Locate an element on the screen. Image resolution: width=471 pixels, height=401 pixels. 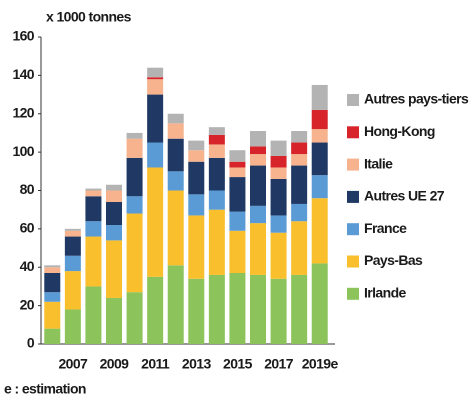
y-tick-label: 0 is located at coordinates (31, 343).